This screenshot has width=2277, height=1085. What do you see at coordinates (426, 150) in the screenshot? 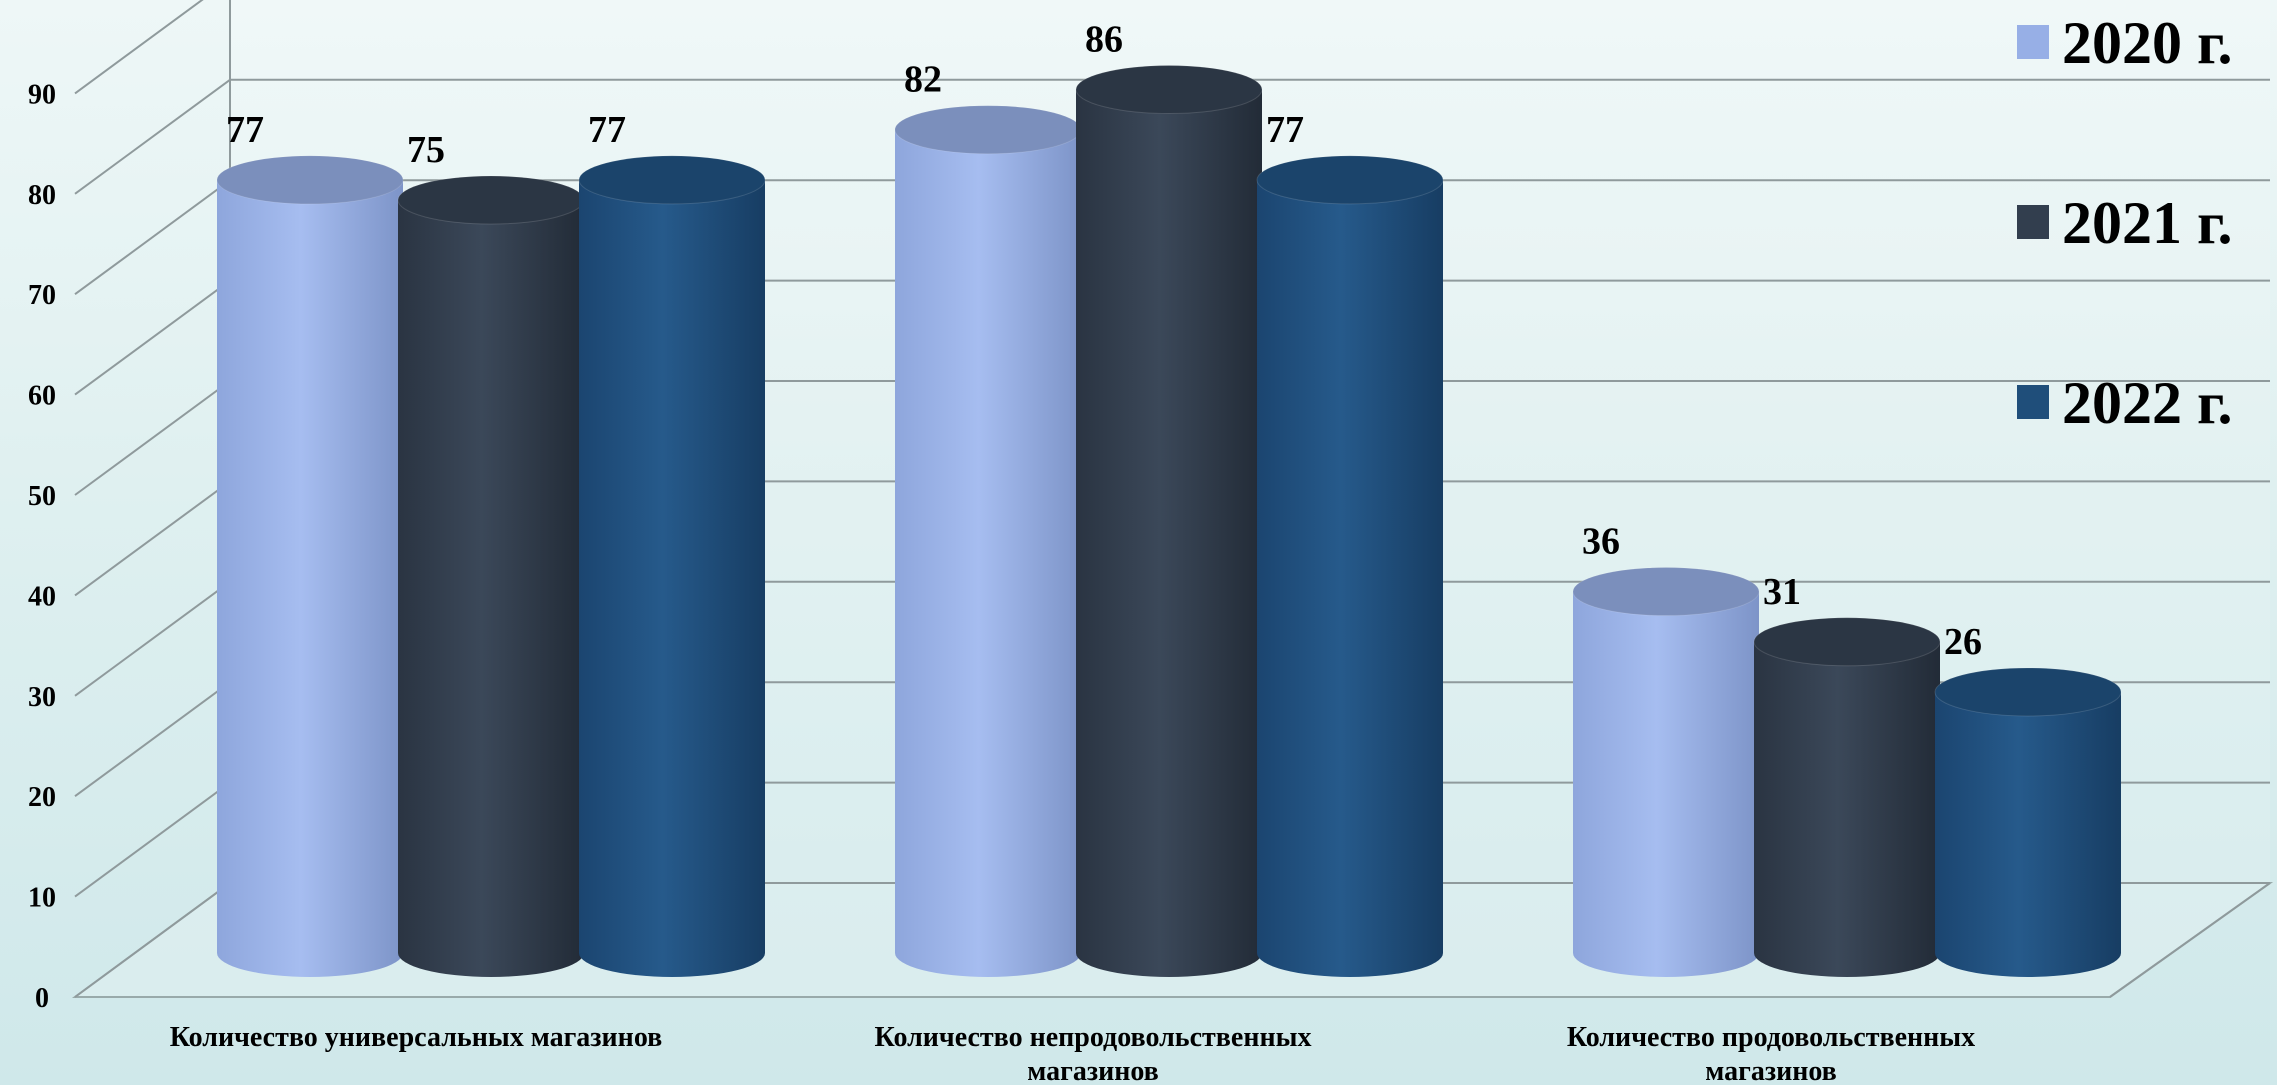
I see `data-label: 75` at bounding box center [426, 150].